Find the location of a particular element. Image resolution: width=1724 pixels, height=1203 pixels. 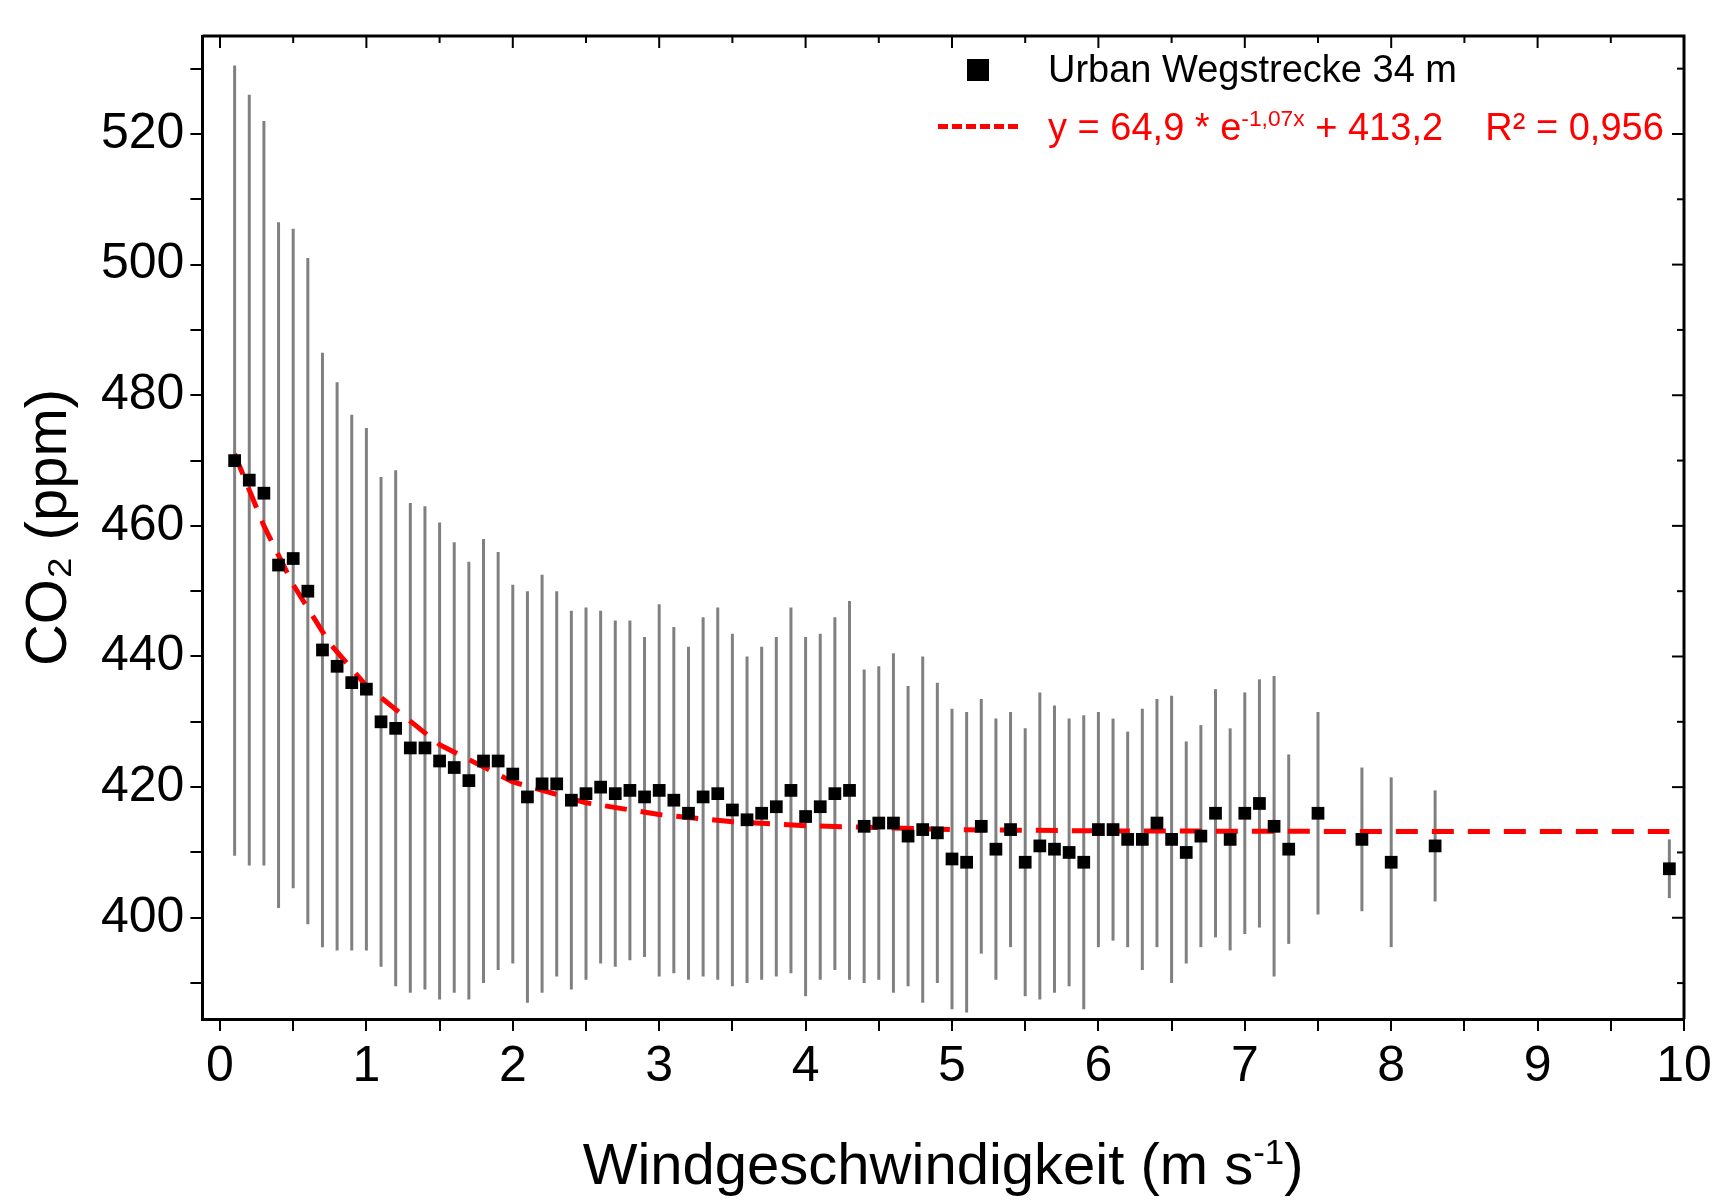

y-tick-label: 460 is located at coordinates (142, 522).